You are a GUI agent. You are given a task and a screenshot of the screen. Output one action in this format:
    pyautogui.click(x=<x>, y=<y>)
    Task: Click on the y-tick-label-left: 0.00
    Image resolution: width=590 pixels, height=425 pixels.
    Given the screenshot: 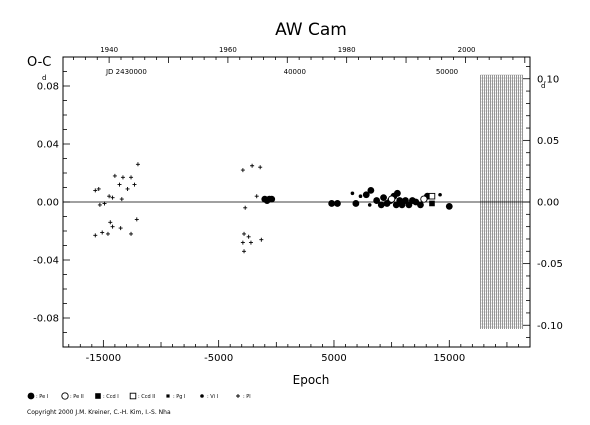 What is the action you would take?
    pyautogui.click(x=48, y=203)
    